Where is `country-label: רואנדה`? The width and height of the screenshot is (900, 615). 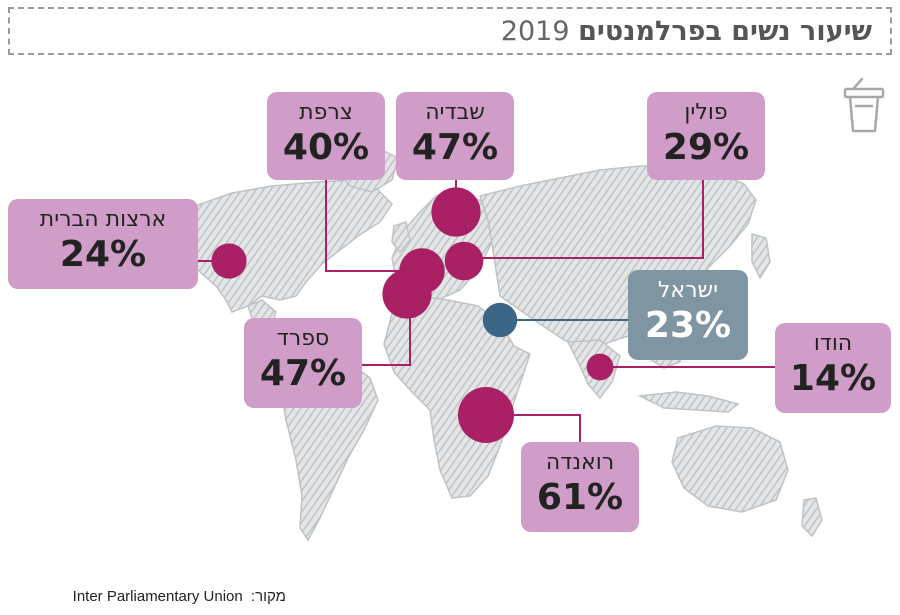
country-label: רואנדה is located at coordinates (580, 462).